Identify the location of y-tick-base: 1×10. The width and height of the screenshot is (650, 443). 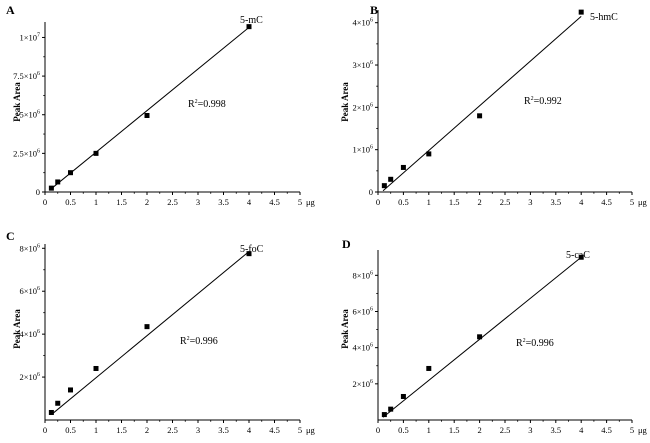
(28, 37).